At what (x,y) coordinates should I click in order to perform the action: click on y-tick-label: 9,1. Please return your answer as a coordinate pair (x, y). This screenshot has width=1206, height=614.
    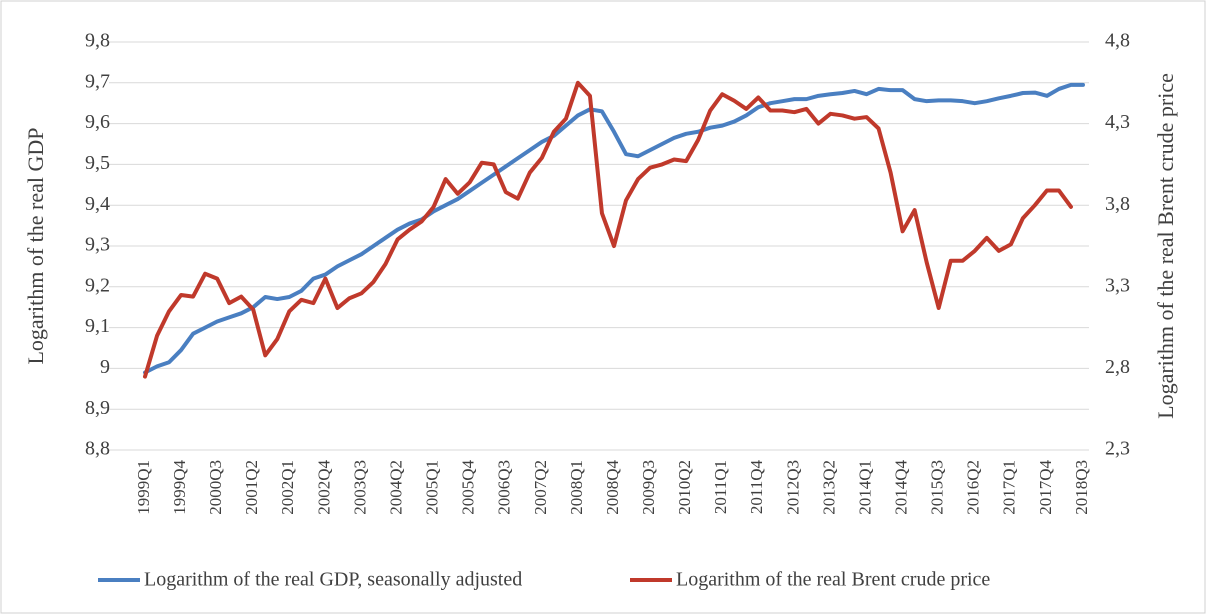
    Looking at the image, I should click on (97, 326).